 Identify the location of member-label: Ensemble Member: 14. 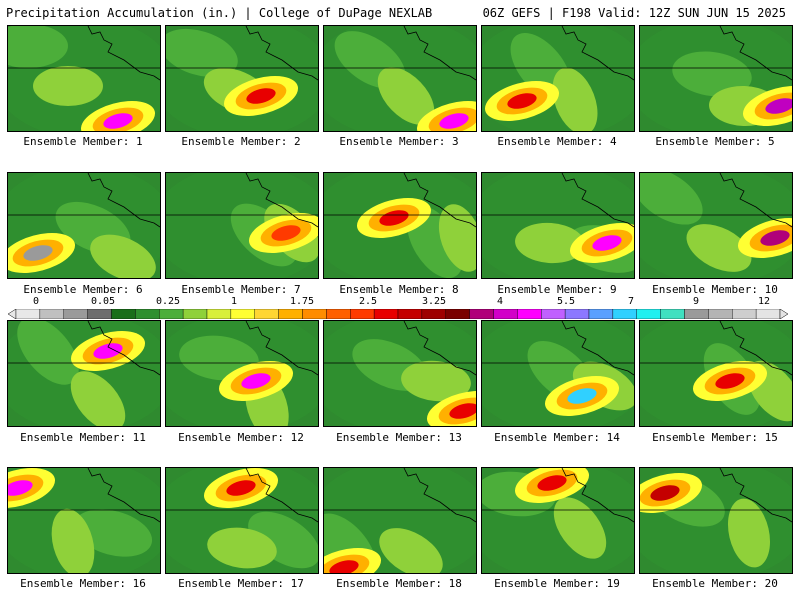
(557, 437).